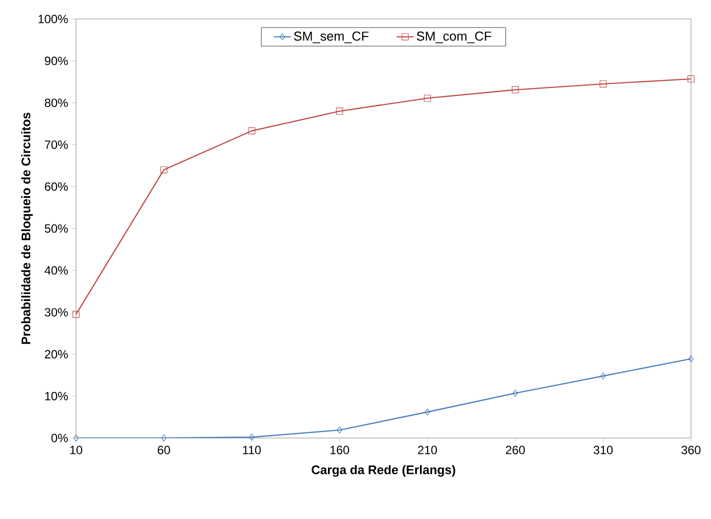 This screenshot has width=711, height=519. Describe the element at coordinates (56, 396) in the screenshot. I see `y-tick-label: 10%` at that location.